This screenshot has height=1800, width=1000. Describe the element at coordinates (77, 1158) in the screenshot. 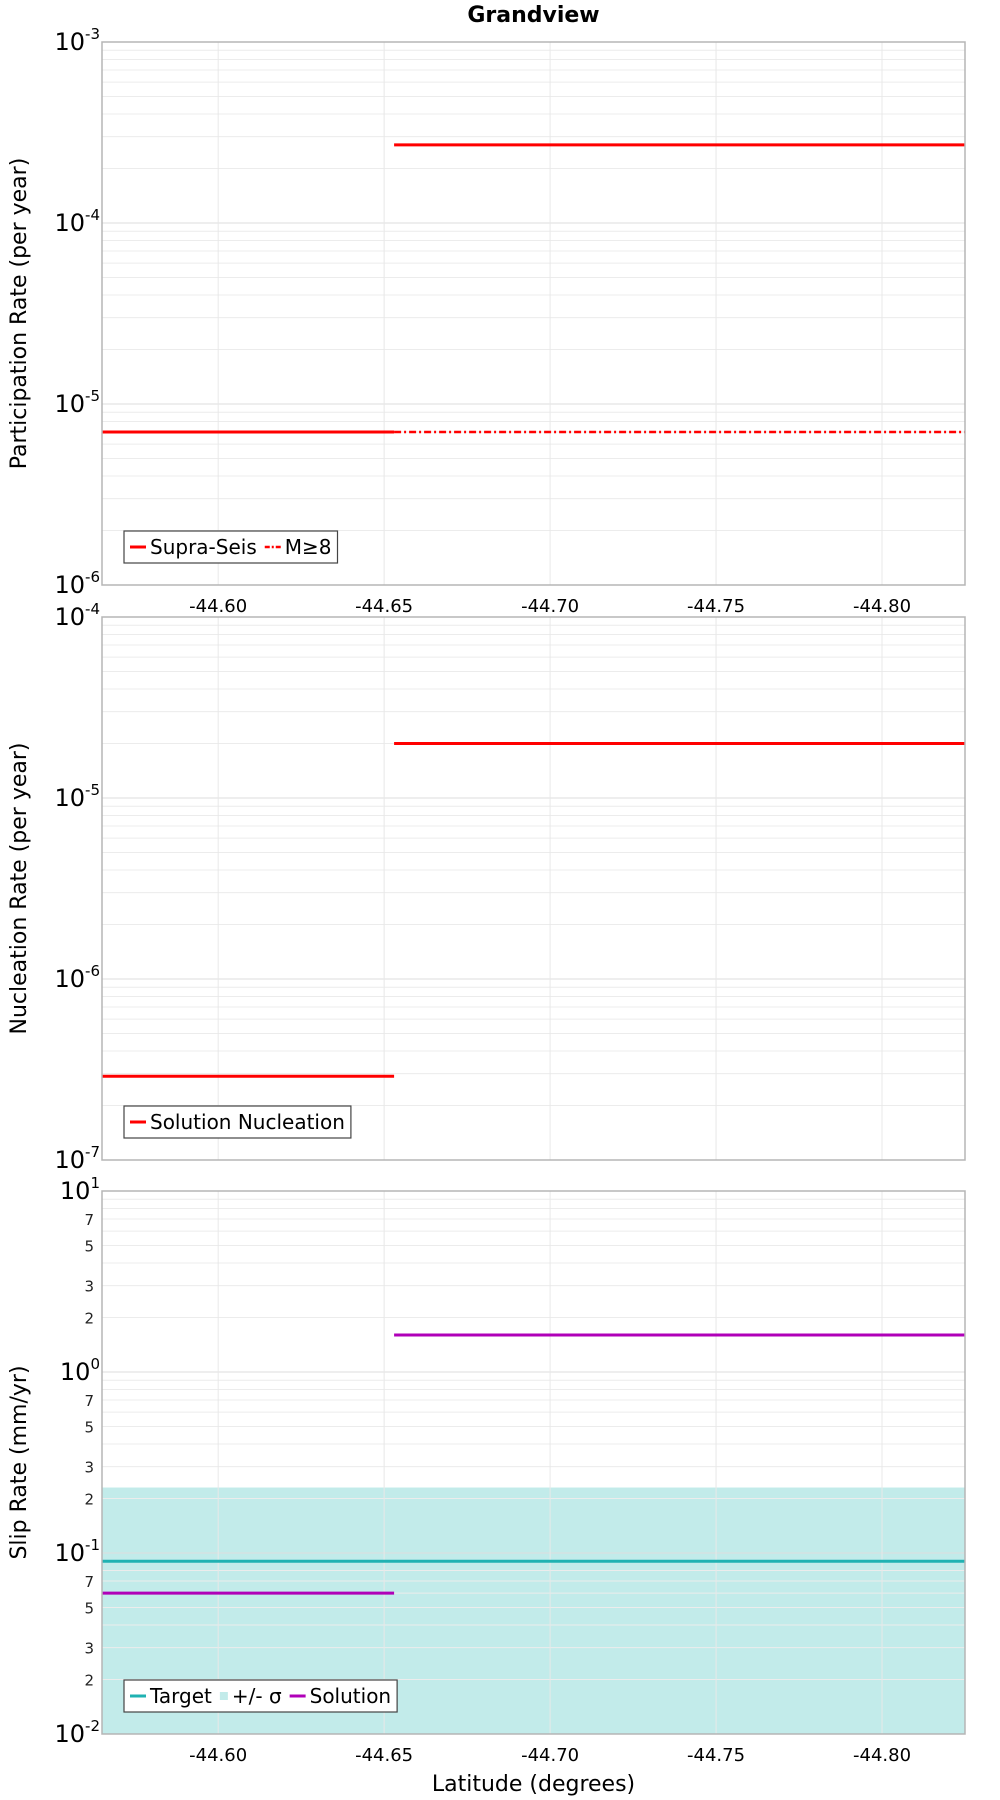

I see `y-tick-label: 10⁻⁷` at that location.